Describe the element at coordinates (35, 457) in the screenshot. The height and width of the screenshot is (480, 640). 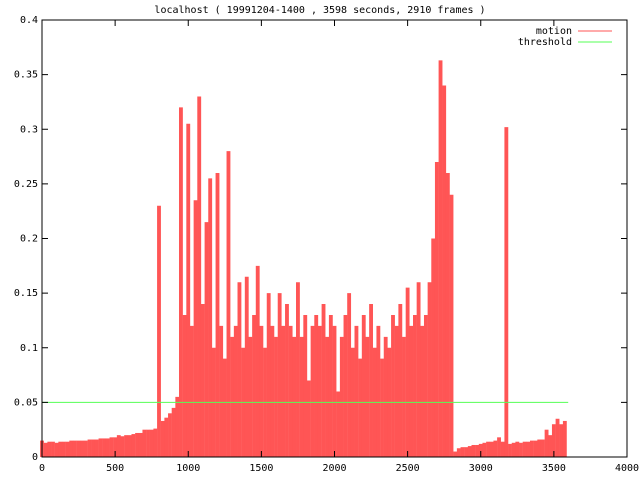
I see `y-tick-label: 0` at that location.